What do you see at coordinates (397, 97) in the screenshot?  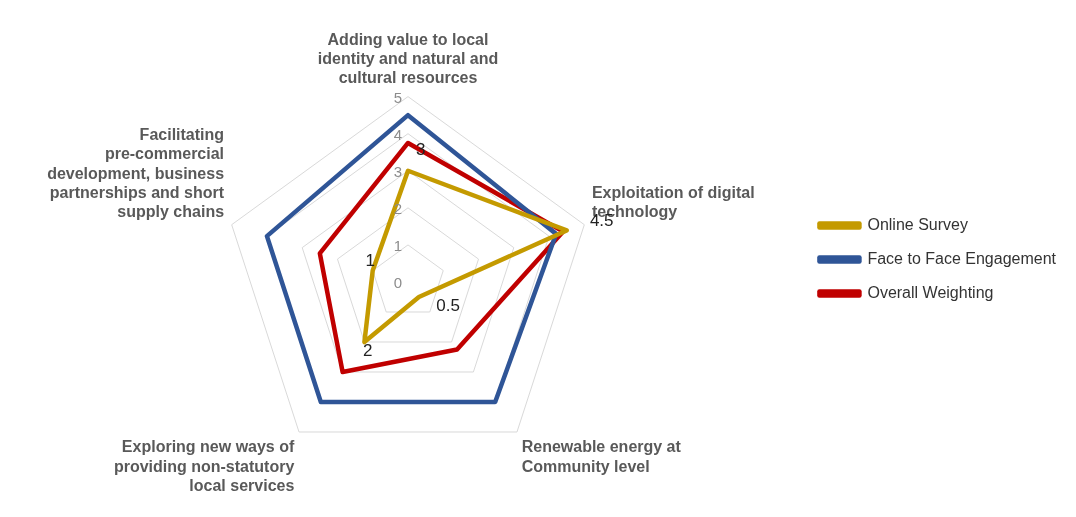 I see `y-tick-label: 5` at bounding box center [397, 97].